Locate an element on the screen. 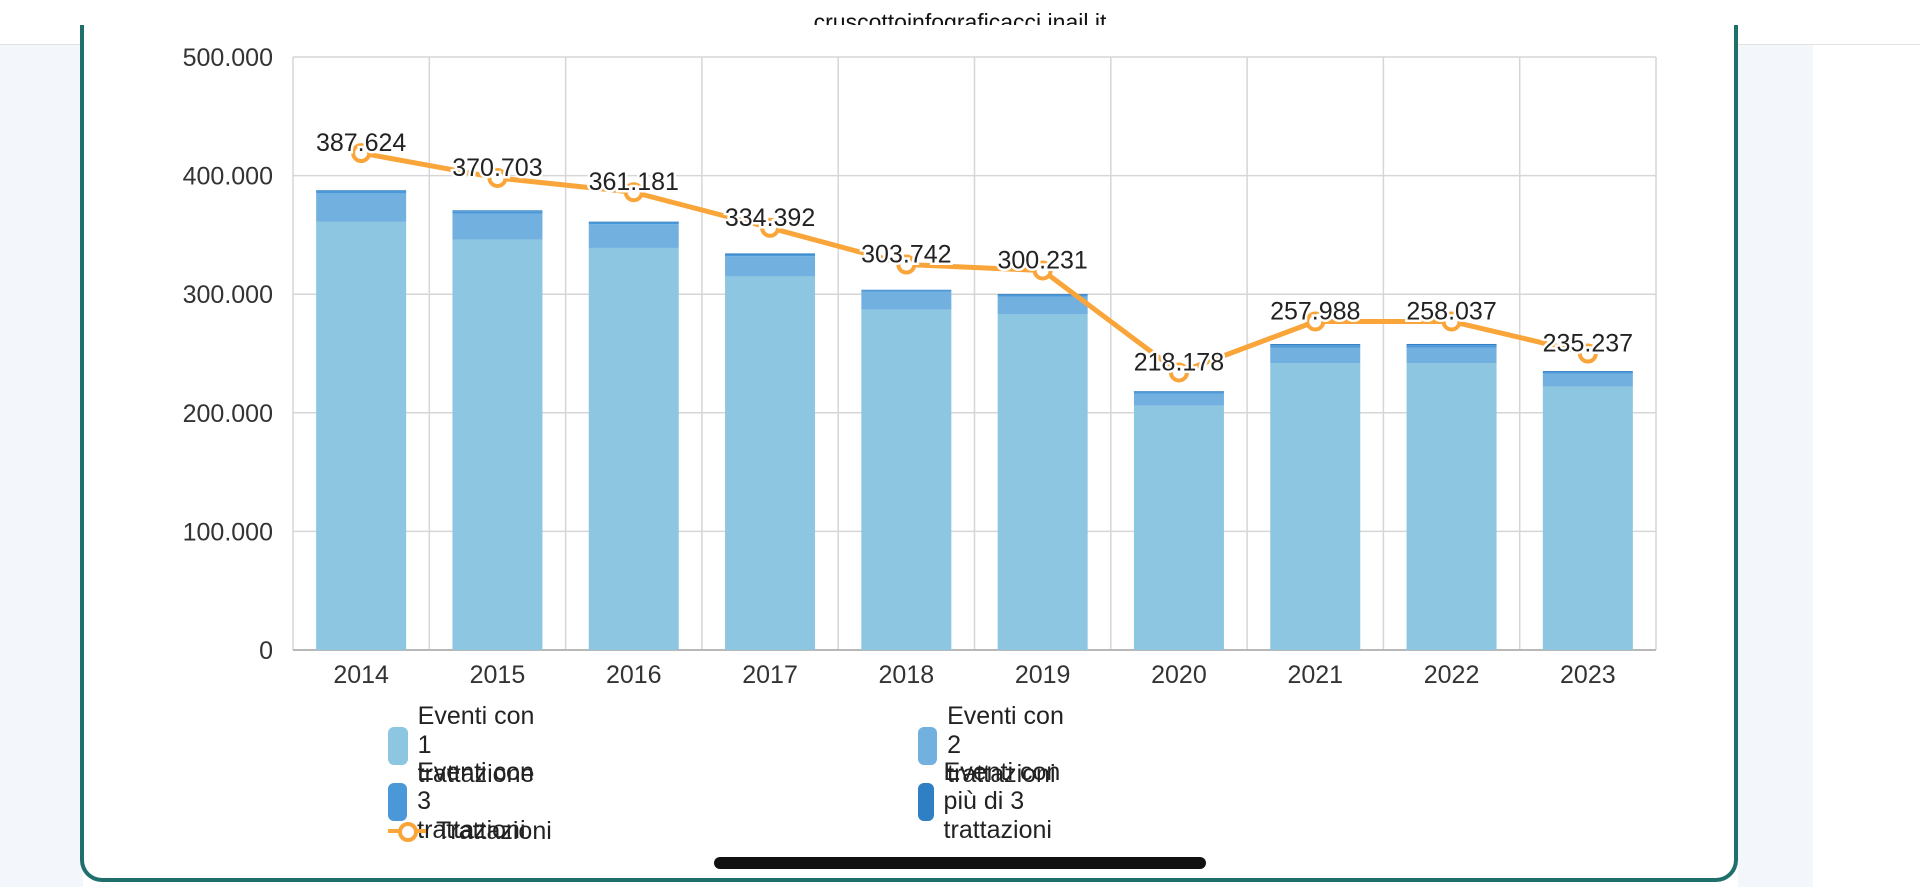 This screenshot has height=887, width=1920. data-label: 370.703 is located at coordinates (497, 168).